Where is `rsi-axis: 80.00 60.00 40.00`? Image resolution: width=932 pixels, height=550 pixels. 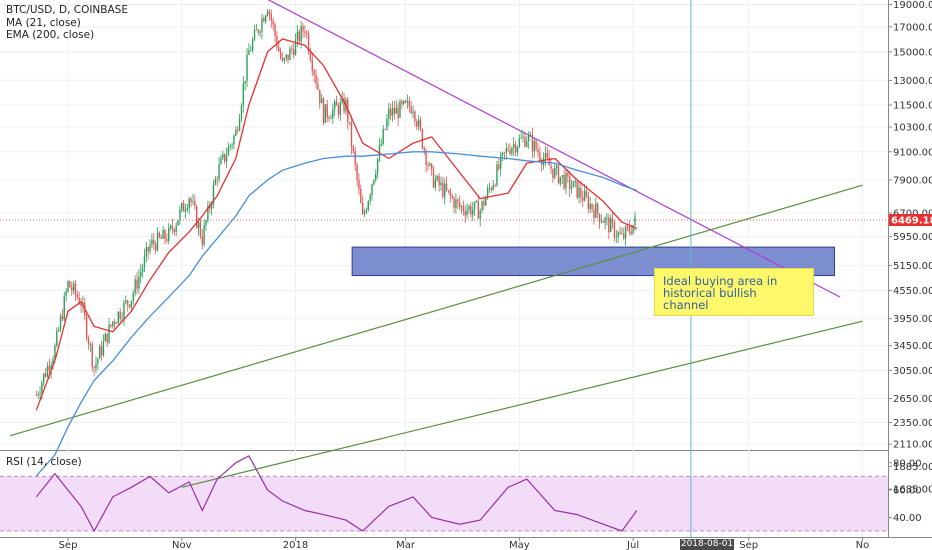
rsi-axis: 80.00 60.00 40.00 is located at coordinates (905, 491).